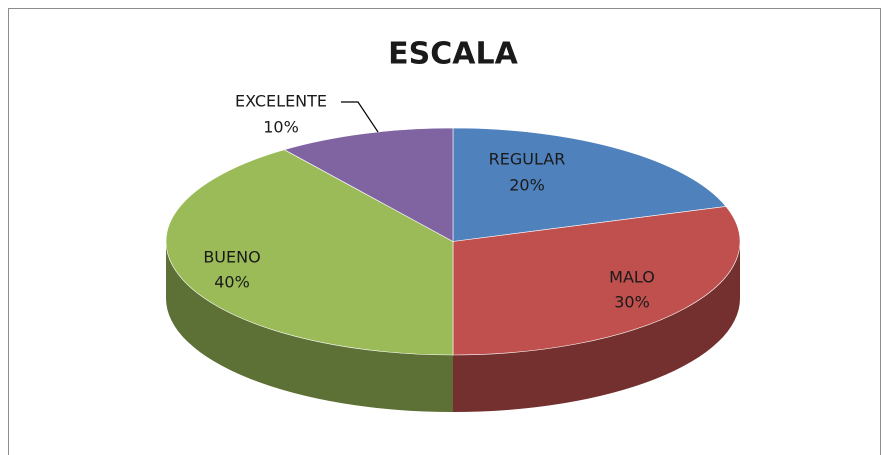  What do you see at coordinates (527, 185) in the screenshot?
I see `slice-value-label: 20%` at bounding box center [527, 185].